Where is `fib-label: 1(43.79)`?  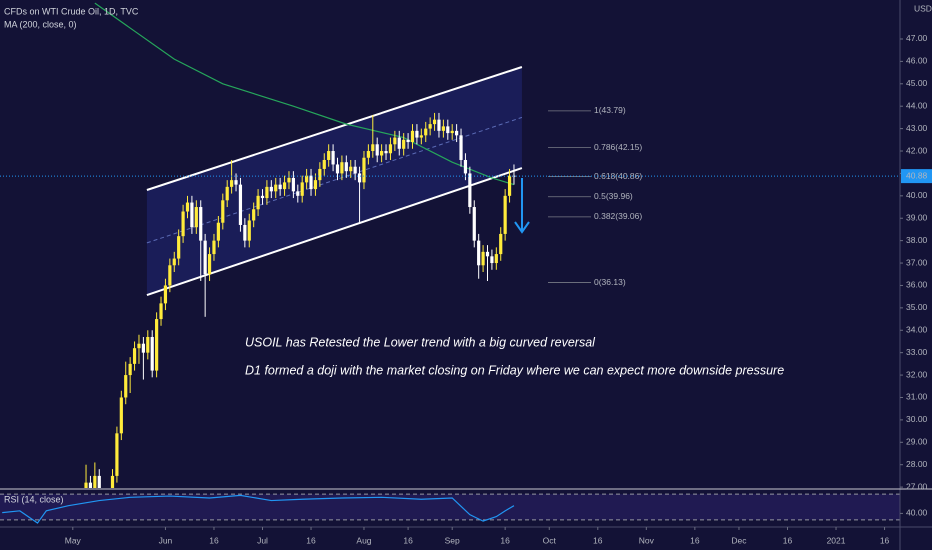 fib-label: 1(43.79) is located at coordinates (610, 110).